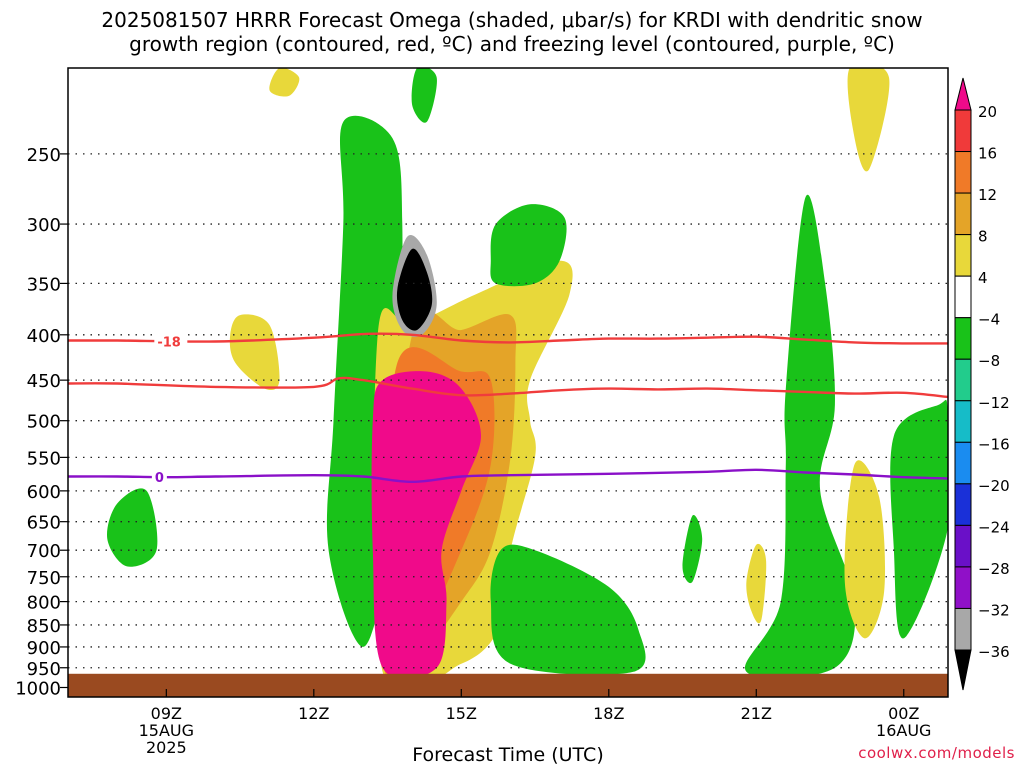 The height and width of the screenshot is (768, 1024). Describe the element at coordinates (166, 730) in the screenshot. I see `x-tick-sublabel: 15AUG` at that location.